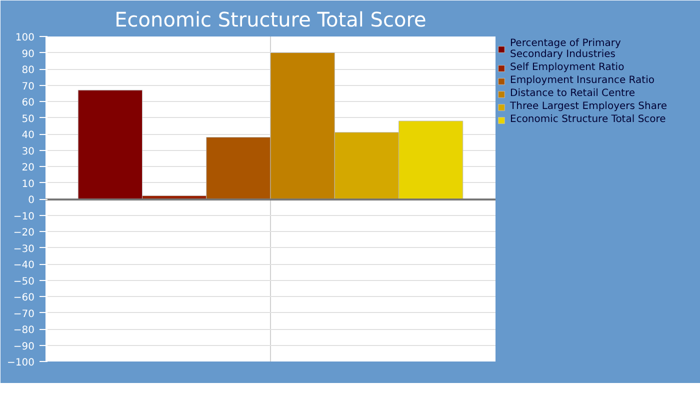 The width and height of the screenshot is (700, 400). Describe the element at coordinates (582, 80) in the screenshot. I see `legend-label: Employment Insurance Ratio` at that location.